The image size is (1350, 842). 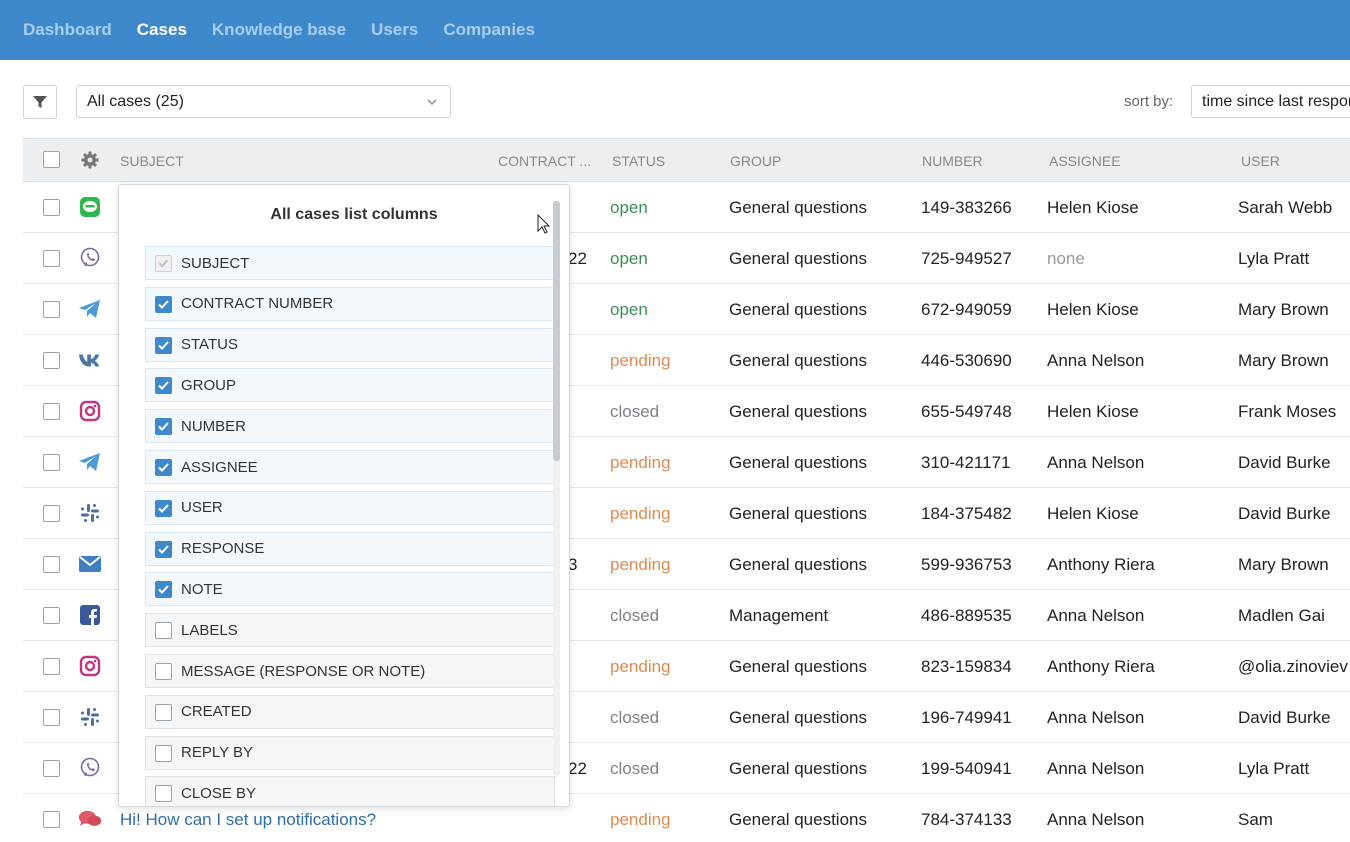 What do you see at coordinates (350, 426) in the screenshot?
I see `column-option: NUMBER` at bounding box center [350, 426].